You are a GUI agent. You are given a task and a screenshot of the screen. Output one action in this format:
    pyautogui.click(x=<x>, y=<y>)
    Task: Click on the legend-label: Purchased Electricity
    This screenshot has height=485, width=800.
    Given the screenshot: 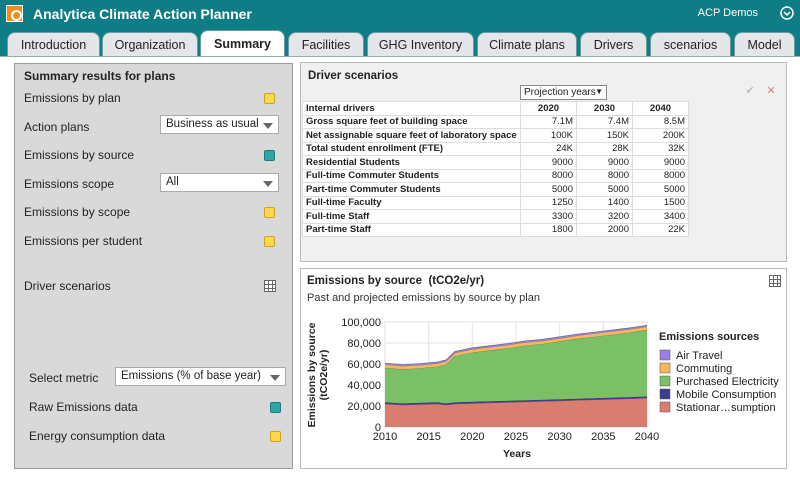 What is the action you would take?
    pyautogui.click(x=727, y=382)
    